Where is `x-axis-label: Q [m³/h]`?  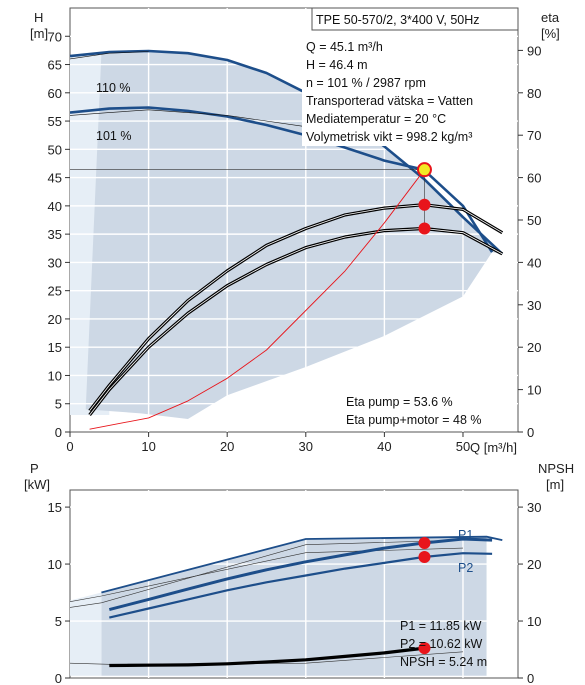
x-axis-label: Q [m³/h] is located at coordinates (493, 447).